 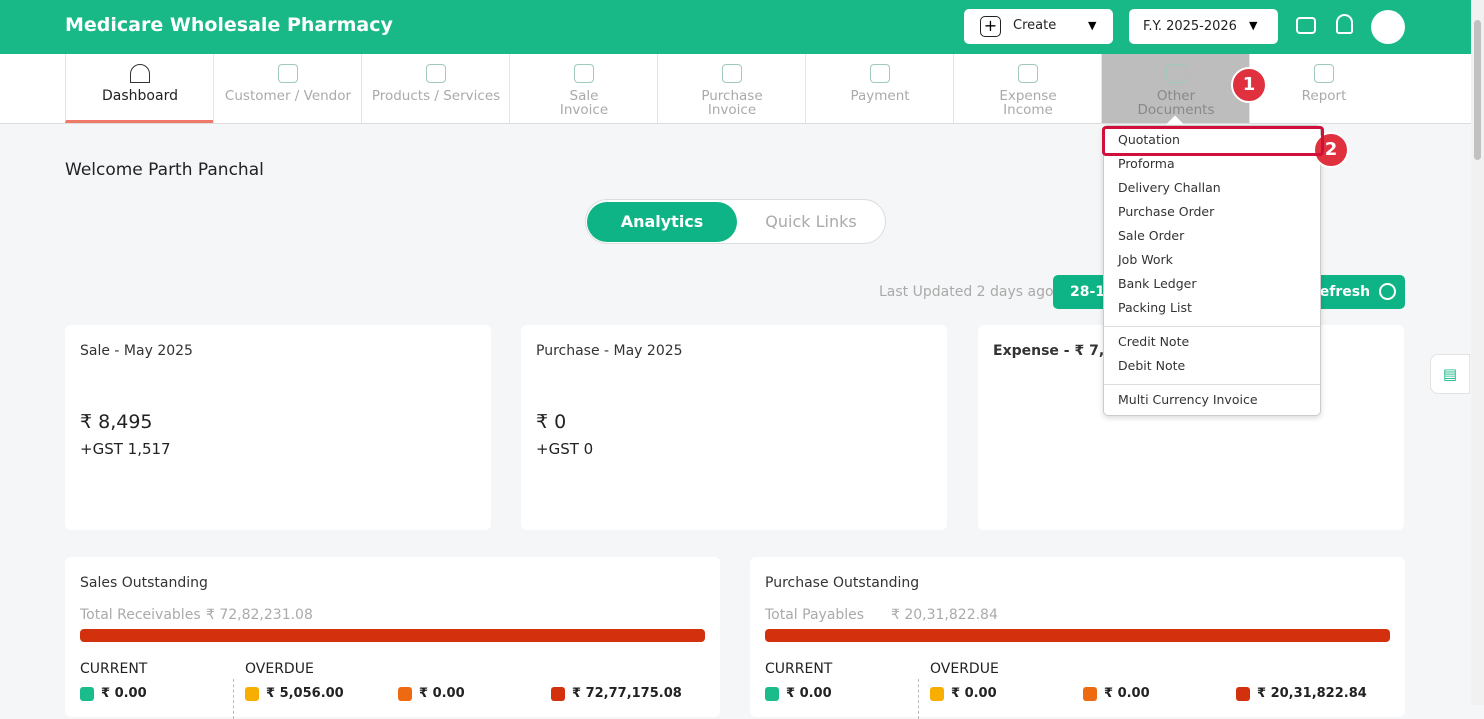 What do you see at coordinates (1149, 139) in the screenshot?
I see `menu-item: Quotation` at bounding box center [1149, 139].